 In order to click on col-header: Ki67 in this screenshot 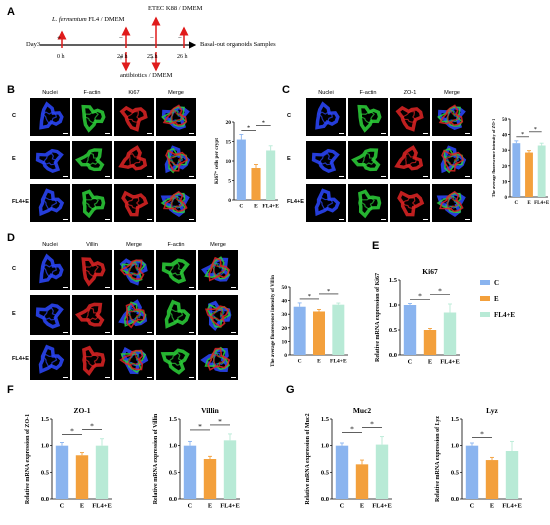, I will do `click(134, 93)`.